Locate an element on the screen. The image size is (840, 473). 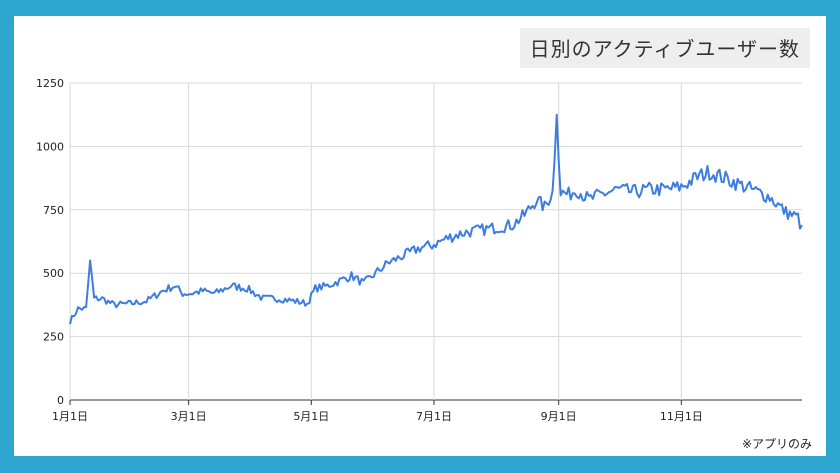
y-tick-label: 750 is located at coordinates (53, 210).